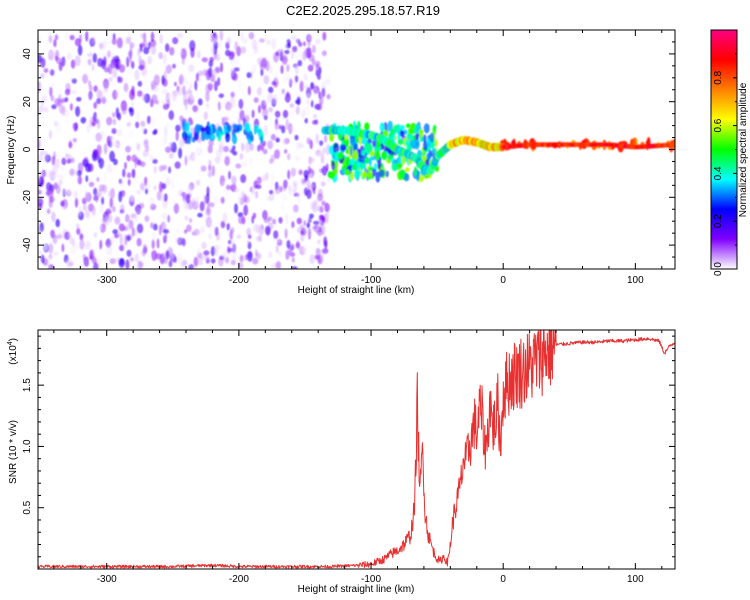 Image resolution: width=750 pixels, height=600 pixels. Describe the element at coordinates (371, 280) in the screenshot. I see `x-tick-label: -100` at that location.